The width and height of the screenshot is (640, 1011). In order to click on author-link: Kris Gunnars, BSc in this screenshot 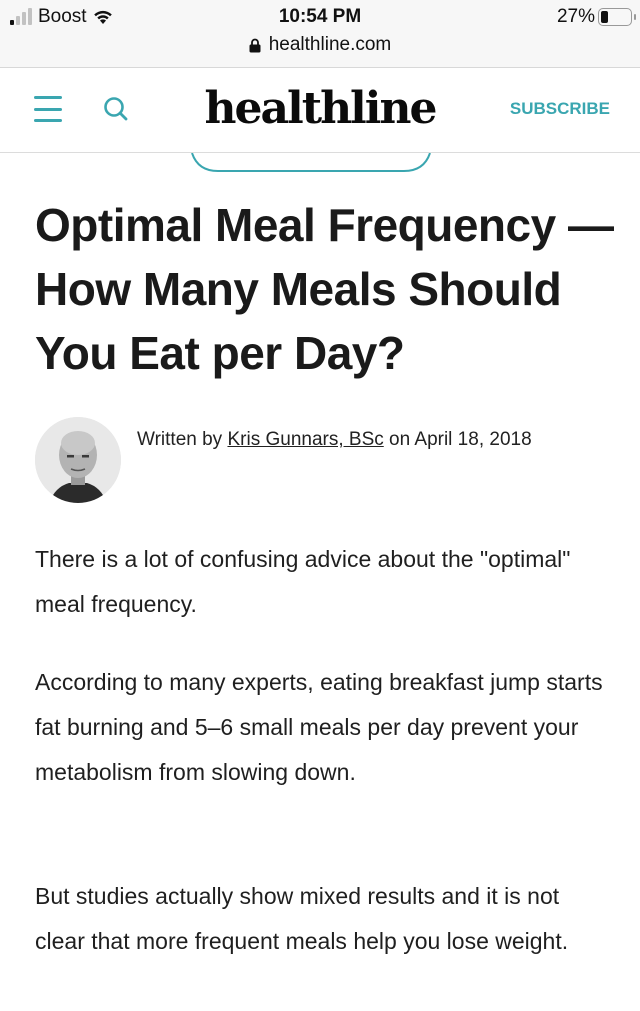, I will do `click(305, 439)`.